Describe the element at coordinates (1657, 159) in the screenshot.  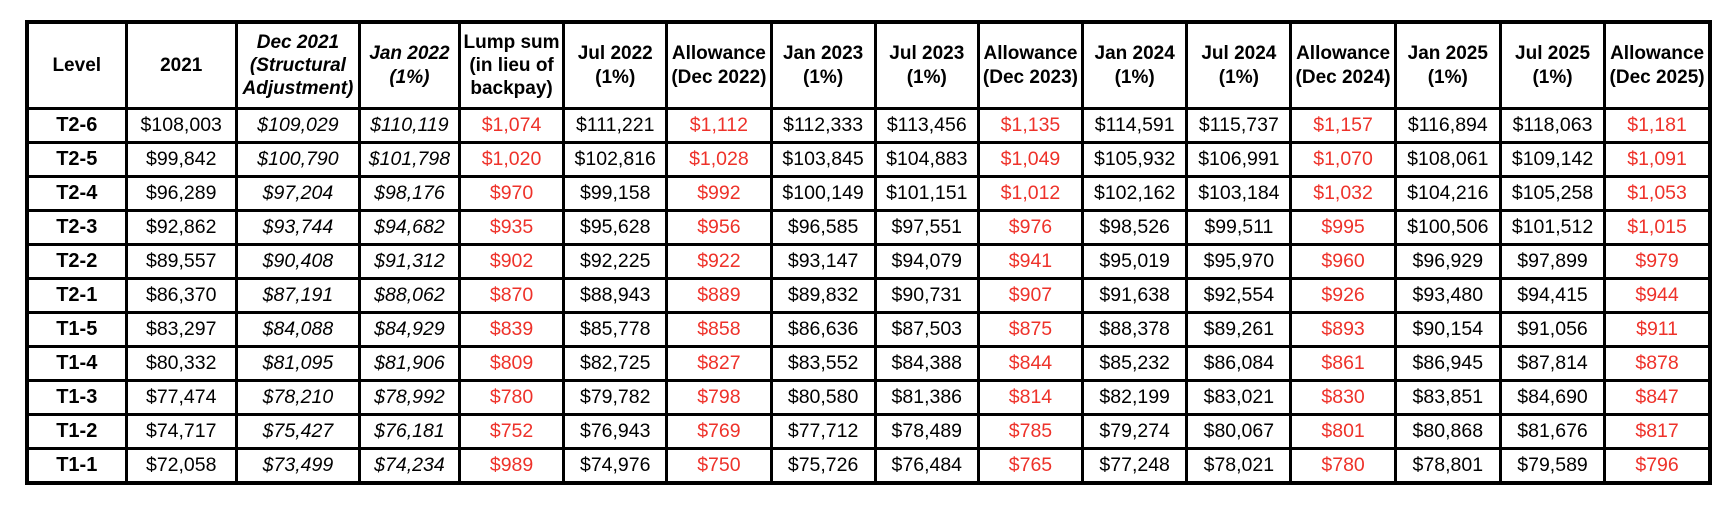
I see `cell-t2-5-allow-dec2025: $1,091` at that location.